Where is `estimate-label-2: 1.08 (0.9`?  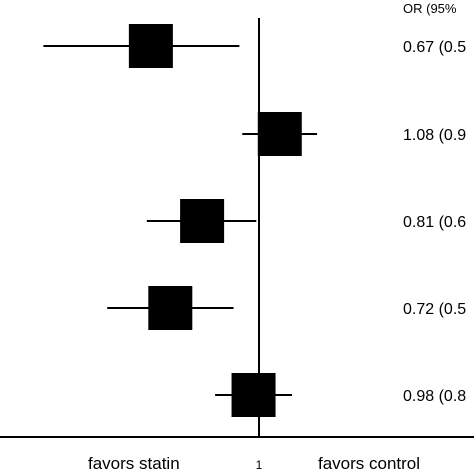 estimate-label-2: 1.08 (0.9 is located at coordinates (434, 135).